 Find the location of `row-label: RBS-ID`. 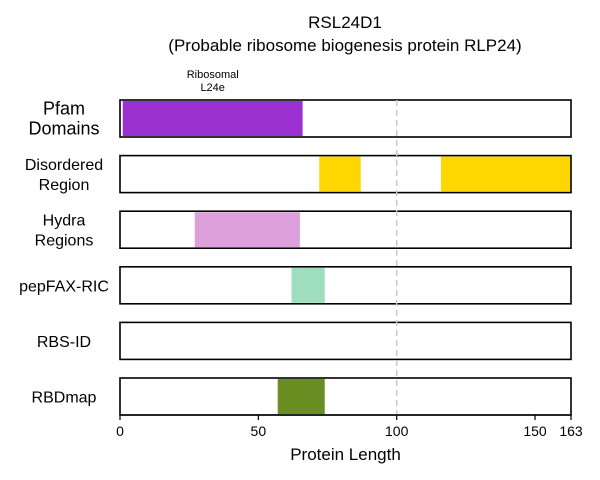

row-label: RBS-ID is located at coordinates (64, 342).